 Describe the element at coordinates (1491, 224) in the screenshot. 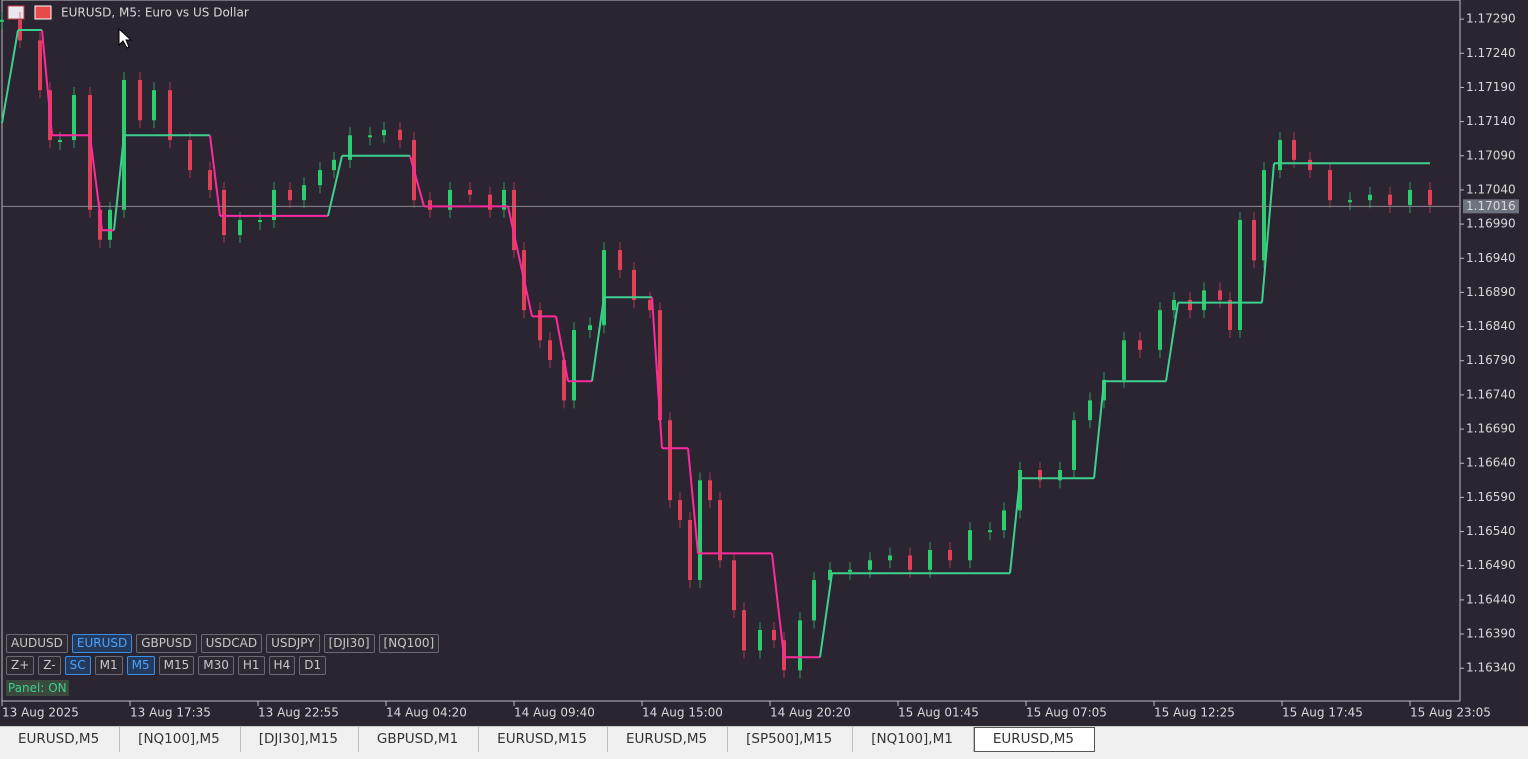

I see `y-tick-label: 1.16990` at that location.